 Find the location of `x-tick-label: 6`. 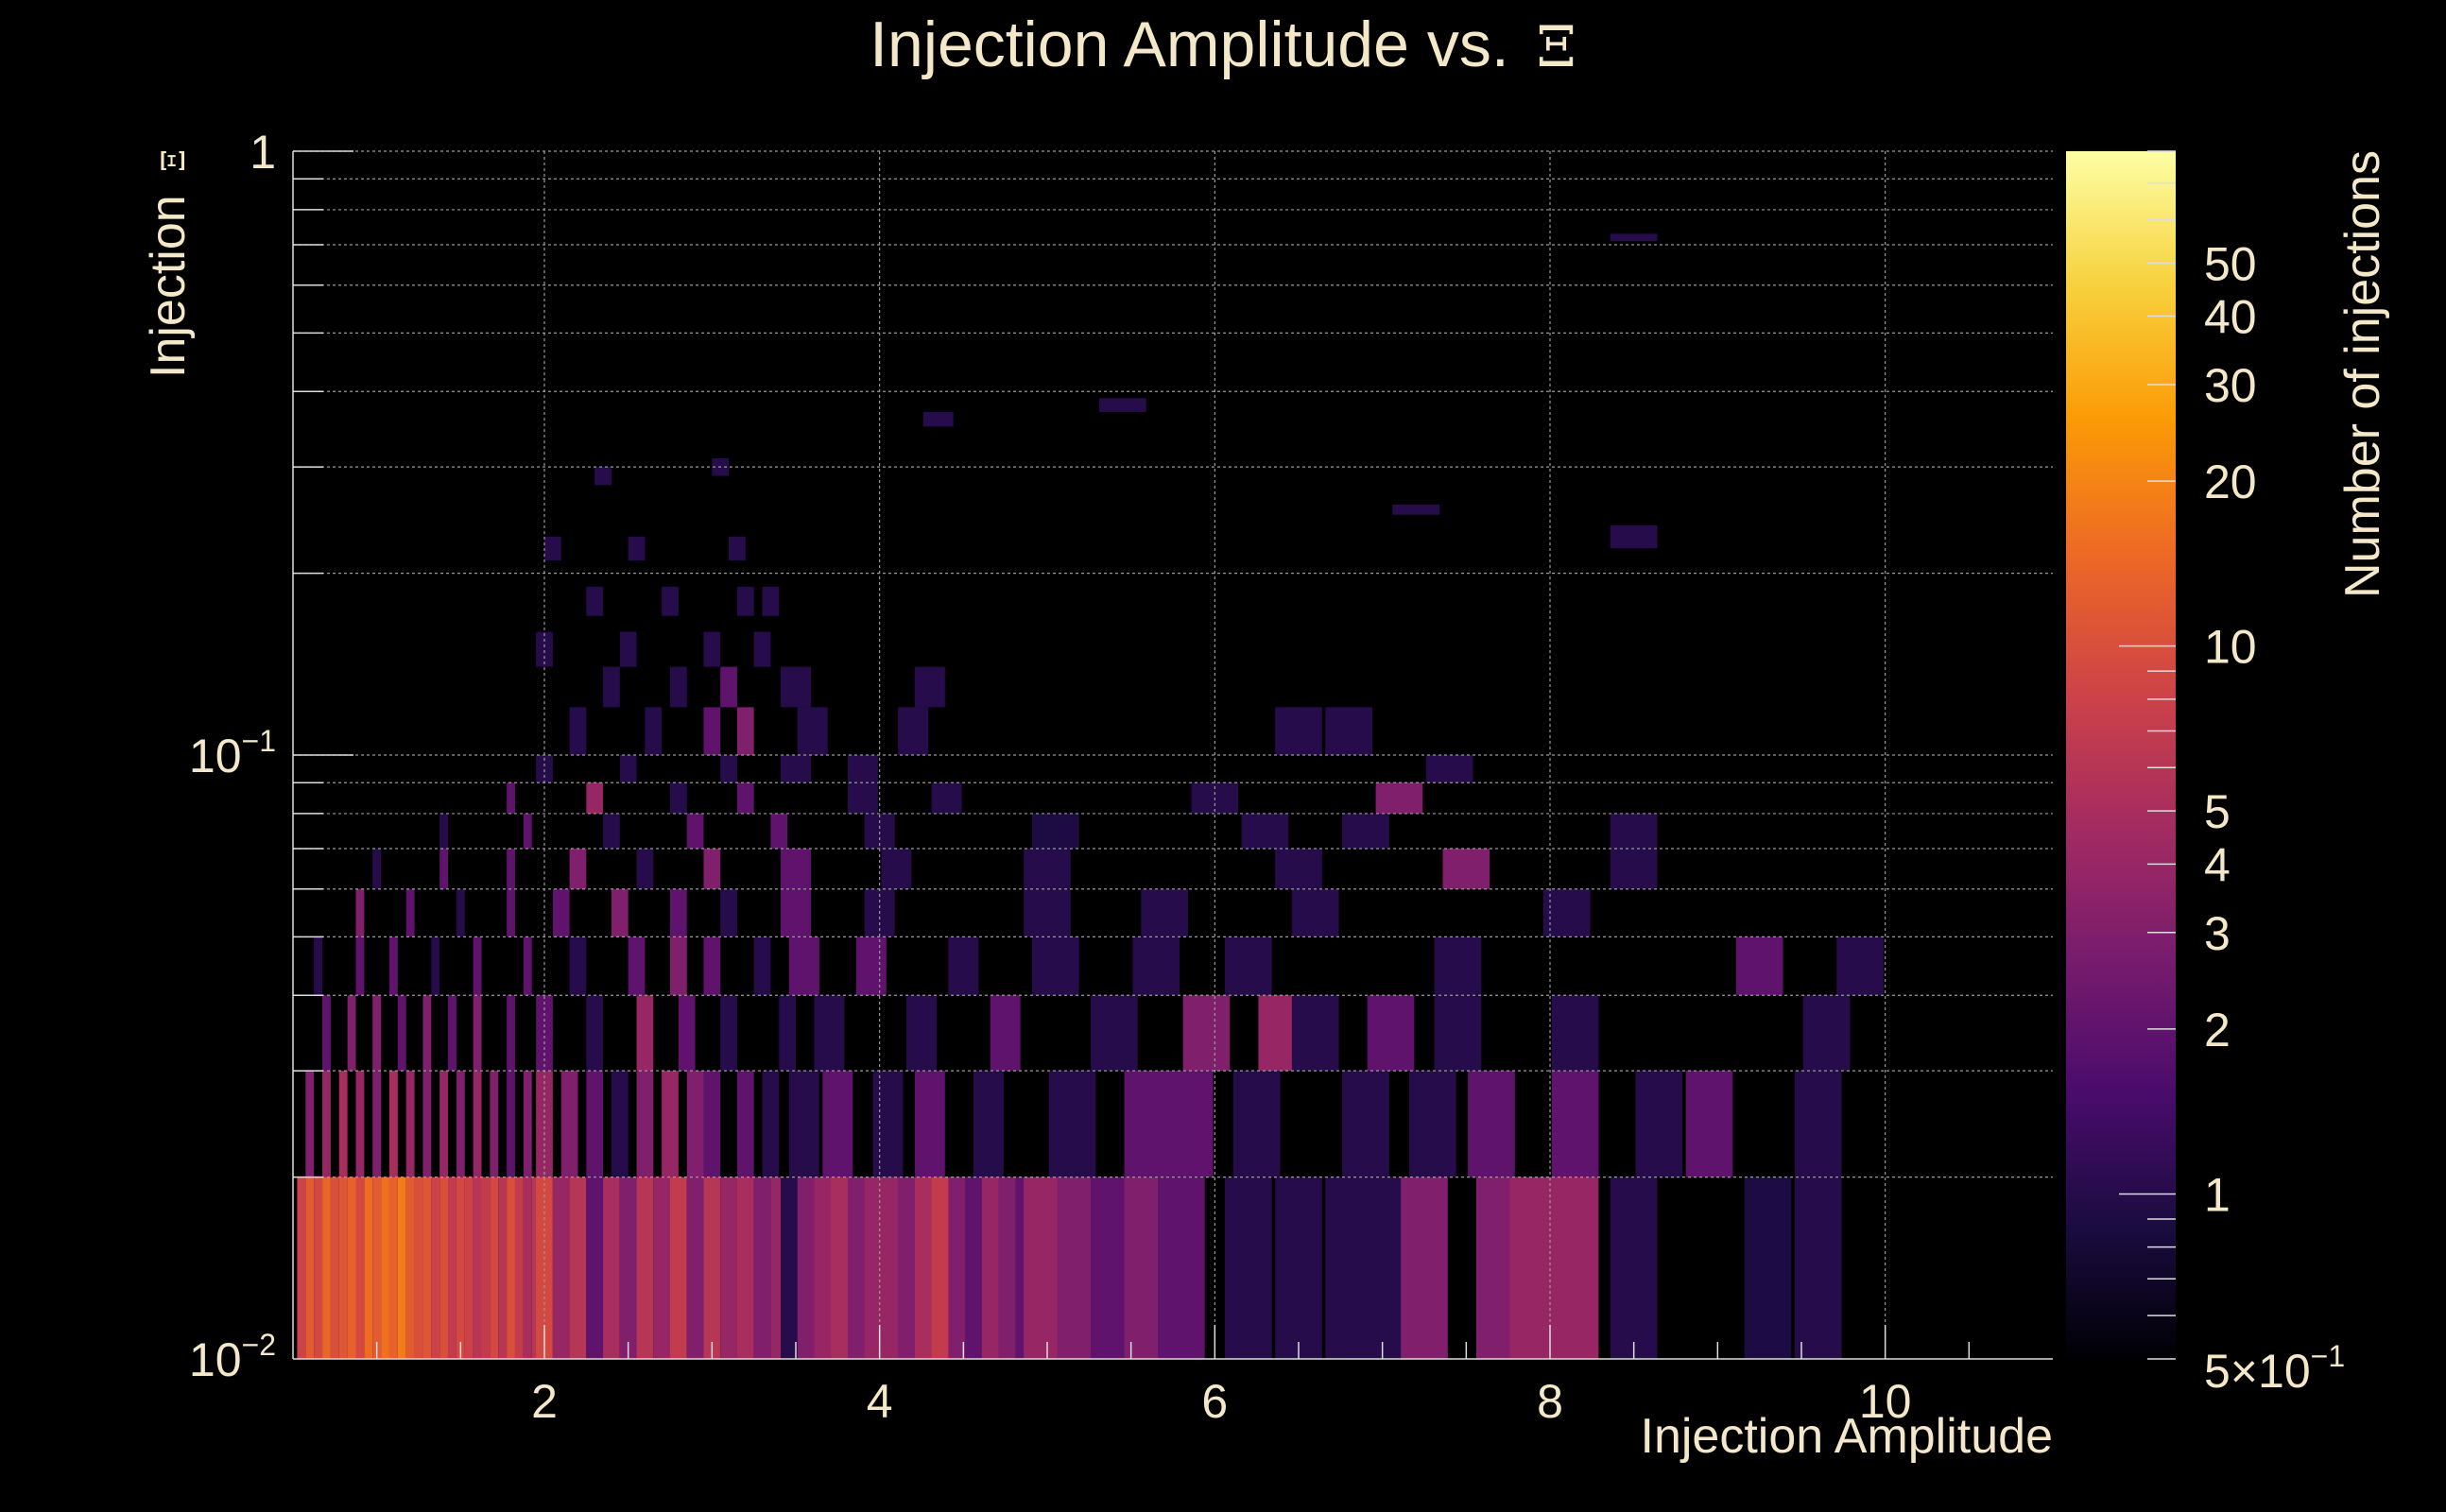

x-tick-label: 6 is located at coordinates (1214, 1401).